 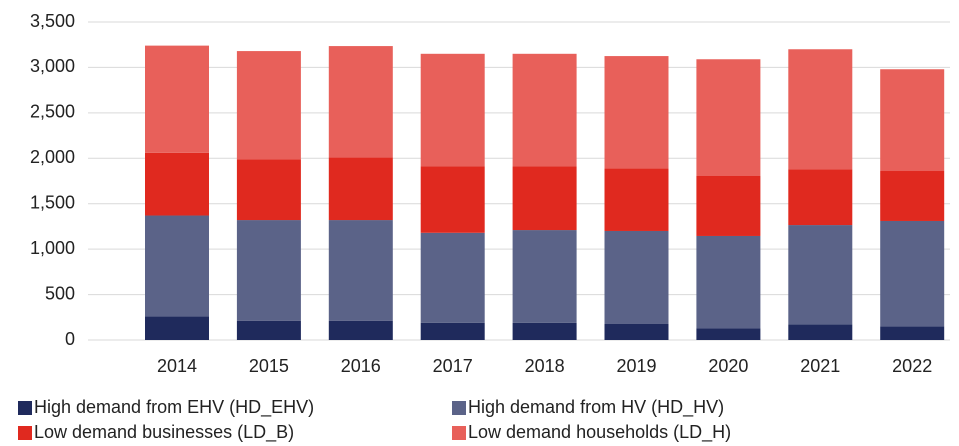 I want to click on y-tick-label: 2,500, so click(x=52, y=112).